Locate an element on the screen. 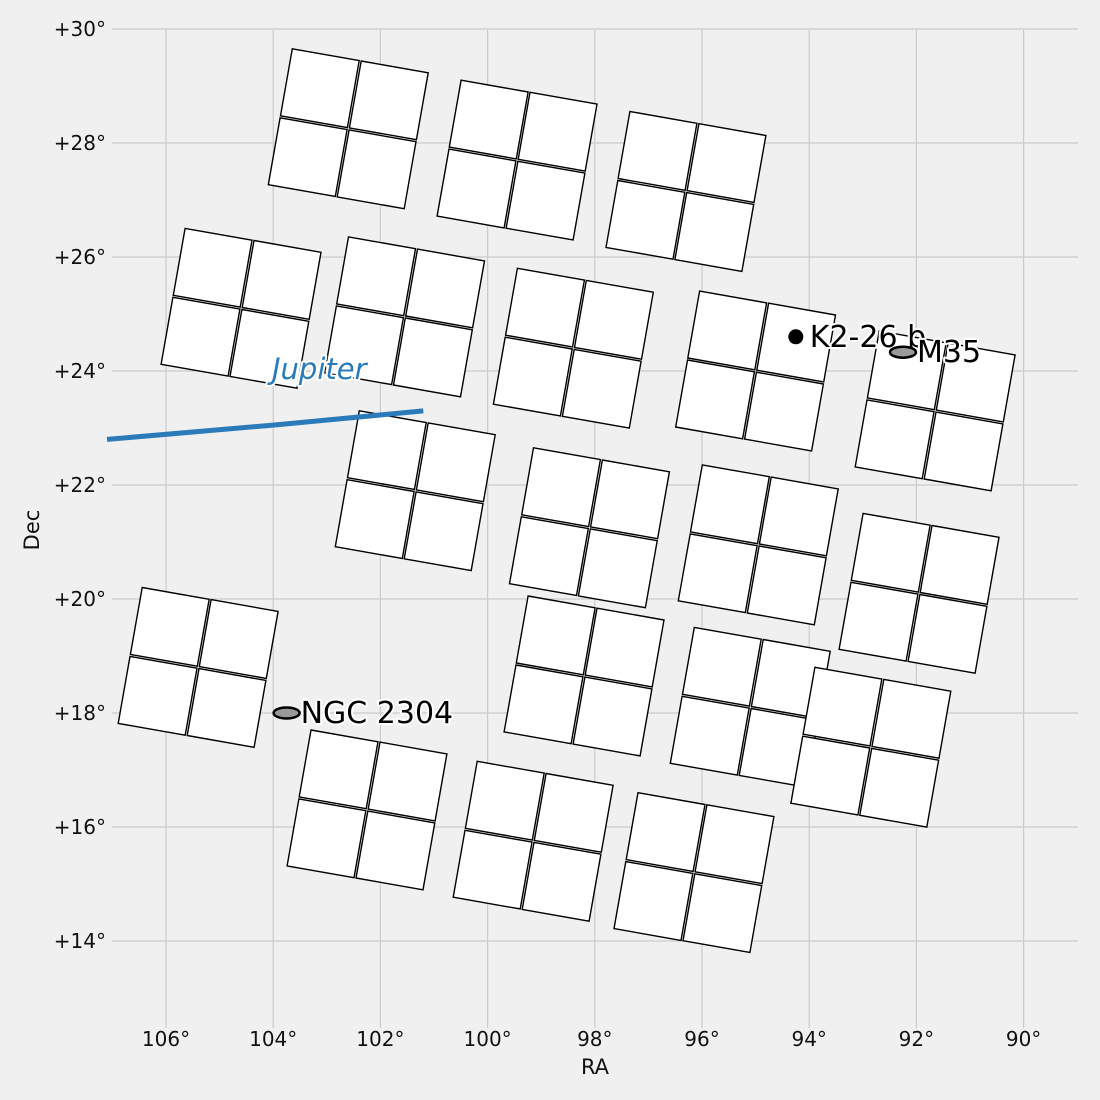 The width and height of the screenshot is (1100, 1100). planet-host-marker is located at coordinates (796, 337).